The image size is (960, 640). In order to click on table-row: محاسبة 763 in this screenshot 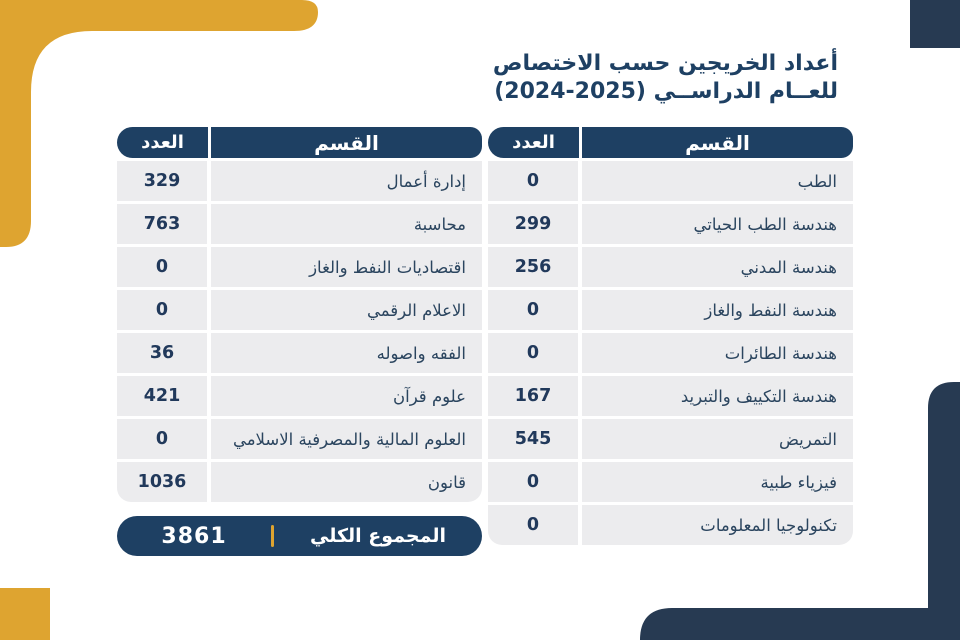, I will do `click(299, 224)`.